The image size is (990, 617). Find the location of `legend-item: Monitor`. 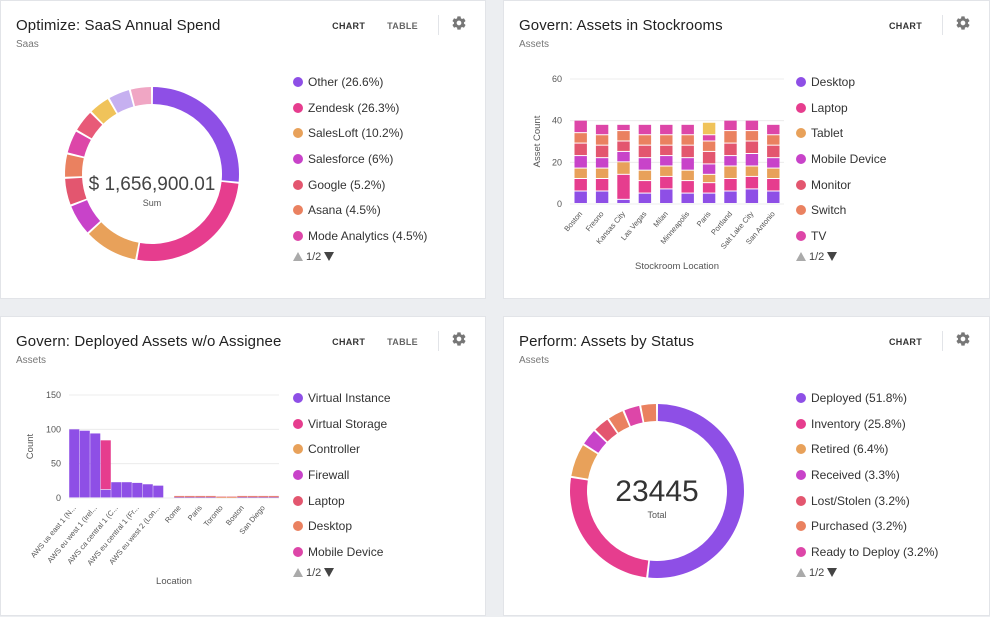

legend-item: Monitor is located at coordinates (841, 185).